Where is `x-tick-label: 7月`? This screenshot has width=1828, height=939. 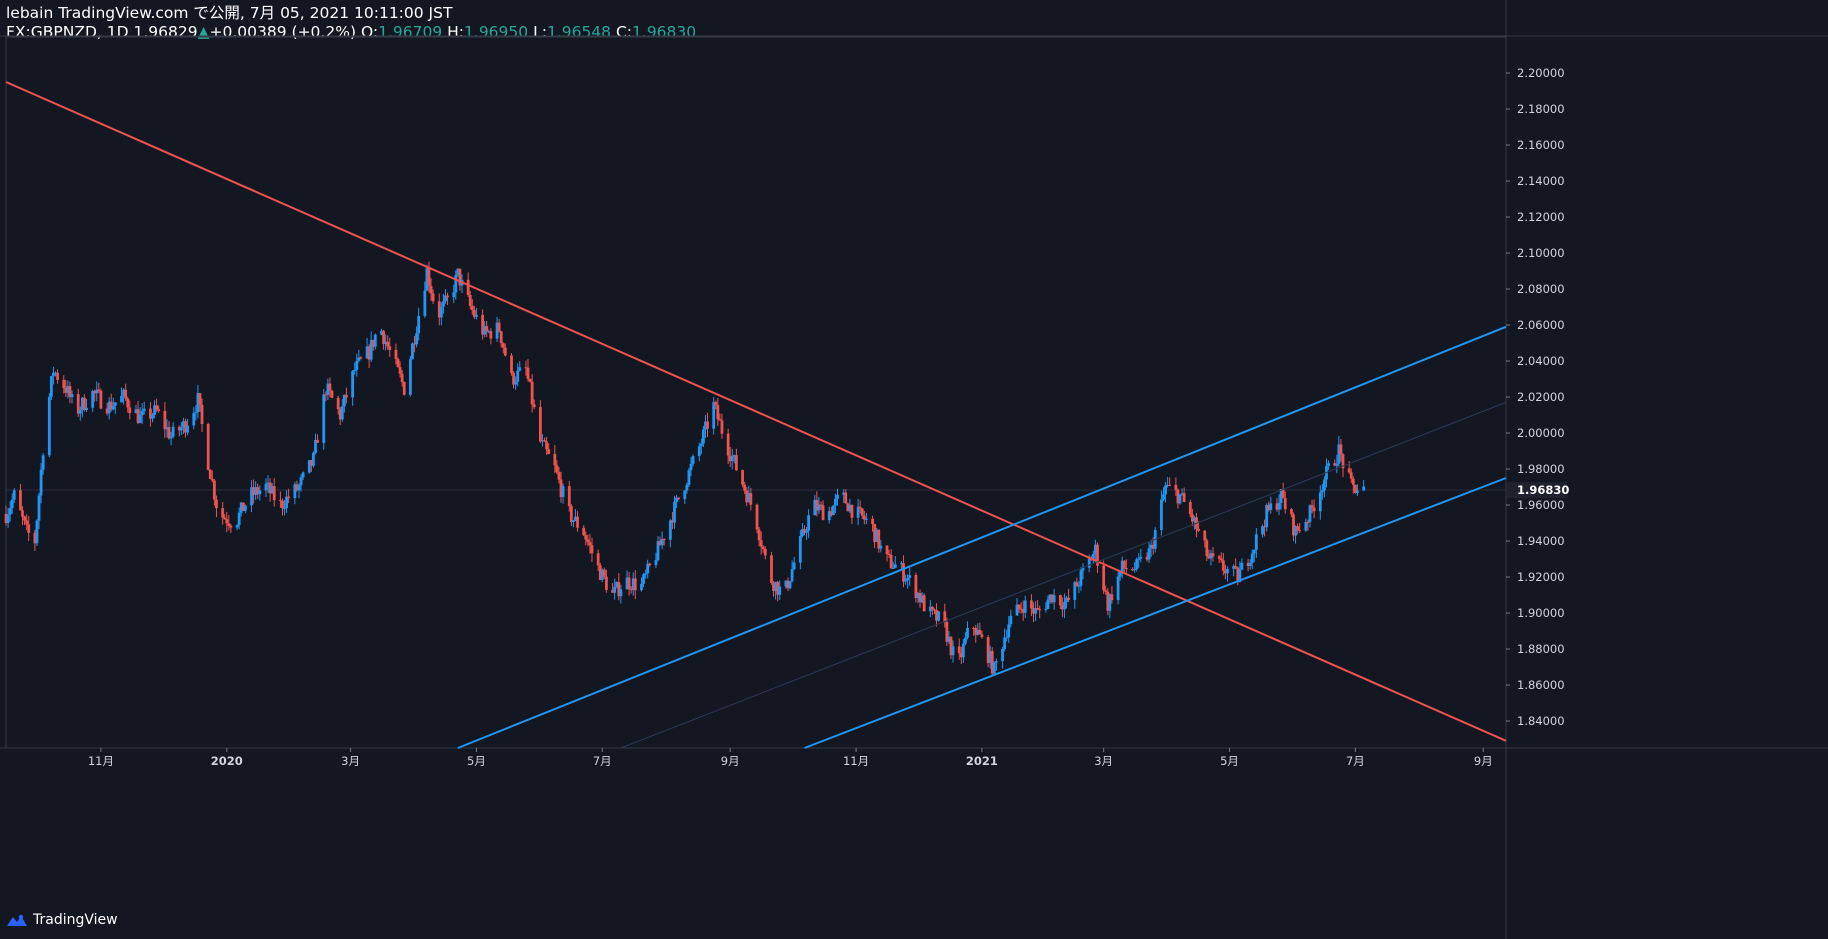
x-tick-label: 7月 is located at coordinates (1355, 761).